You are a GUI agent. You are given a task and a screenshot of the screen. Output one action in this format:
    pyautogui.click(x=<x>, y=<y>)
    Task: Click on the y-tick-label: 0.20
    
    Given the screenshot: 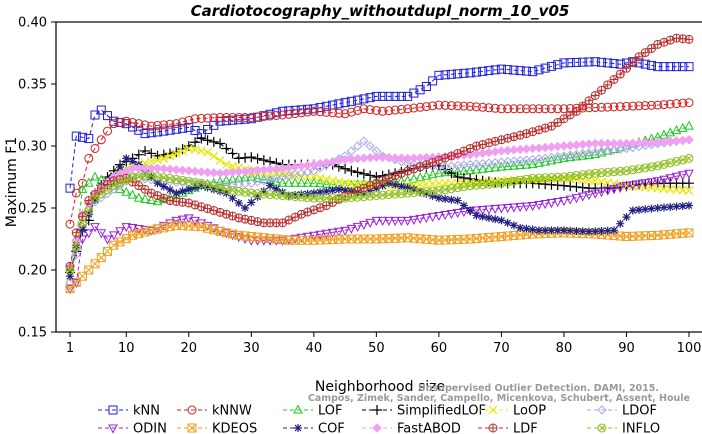 What is the action you would take?
    pyautogui.click(x=32, y=271)
    